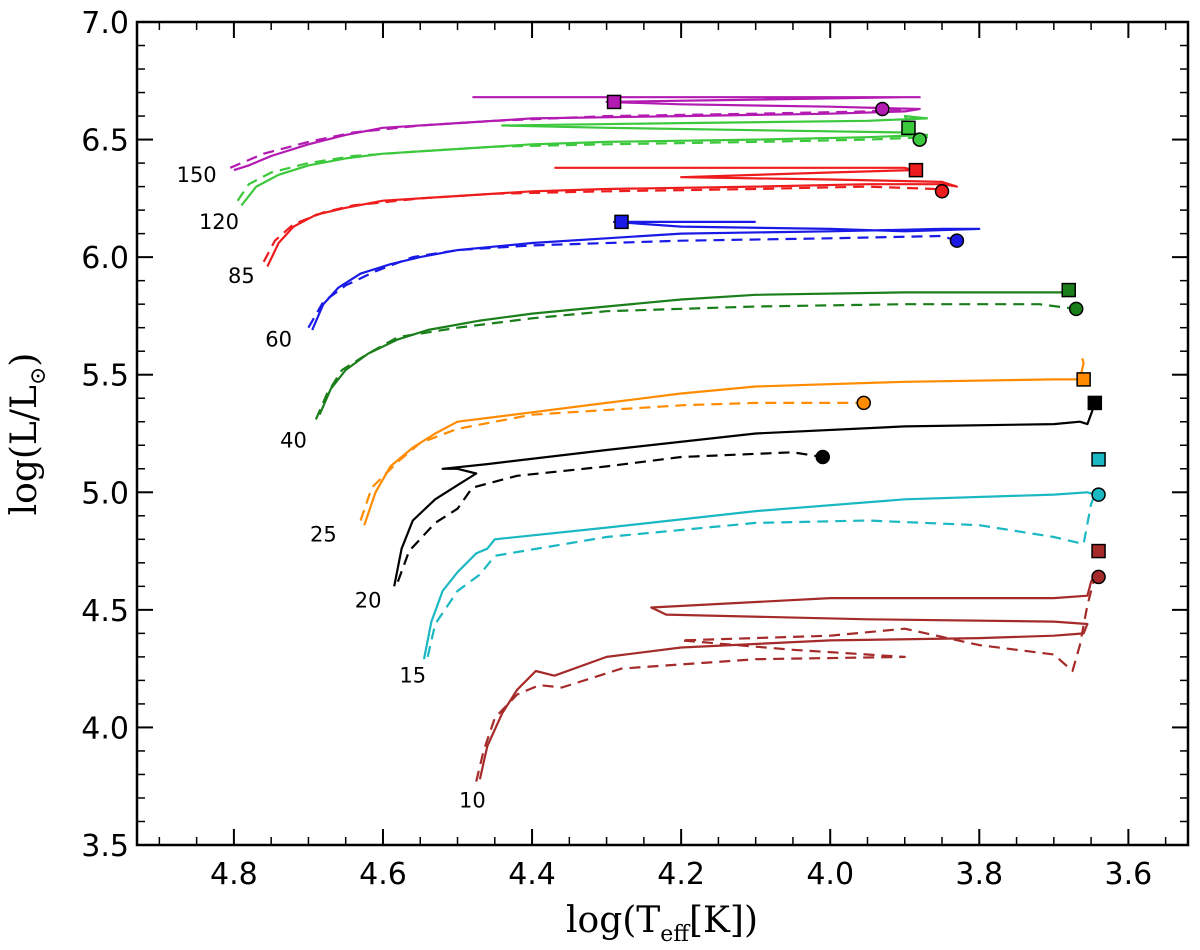 This screenshot has height=950, width=1200. Describe the element at coordinates (105, 376) in the screenshot. I see `y-tick-label: 5.5` at that location.